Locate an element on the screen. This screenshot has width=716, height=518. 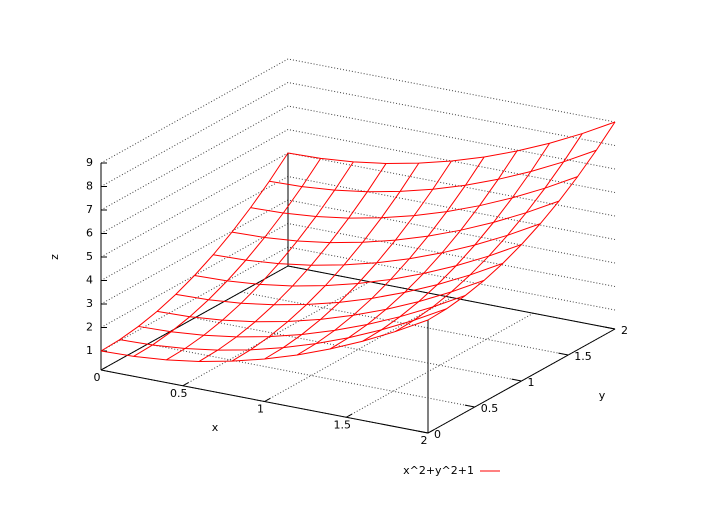
z-tick-label: 6 is located at coordinates (89, 233).